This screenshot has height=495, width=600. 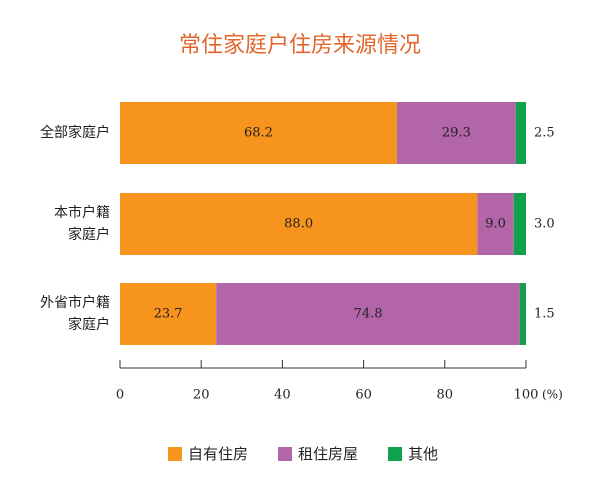 What do you see at coordinates (218, 454) in the screenshot?
I see `legend-label: 自有住房` at bounding box center [218, 454].